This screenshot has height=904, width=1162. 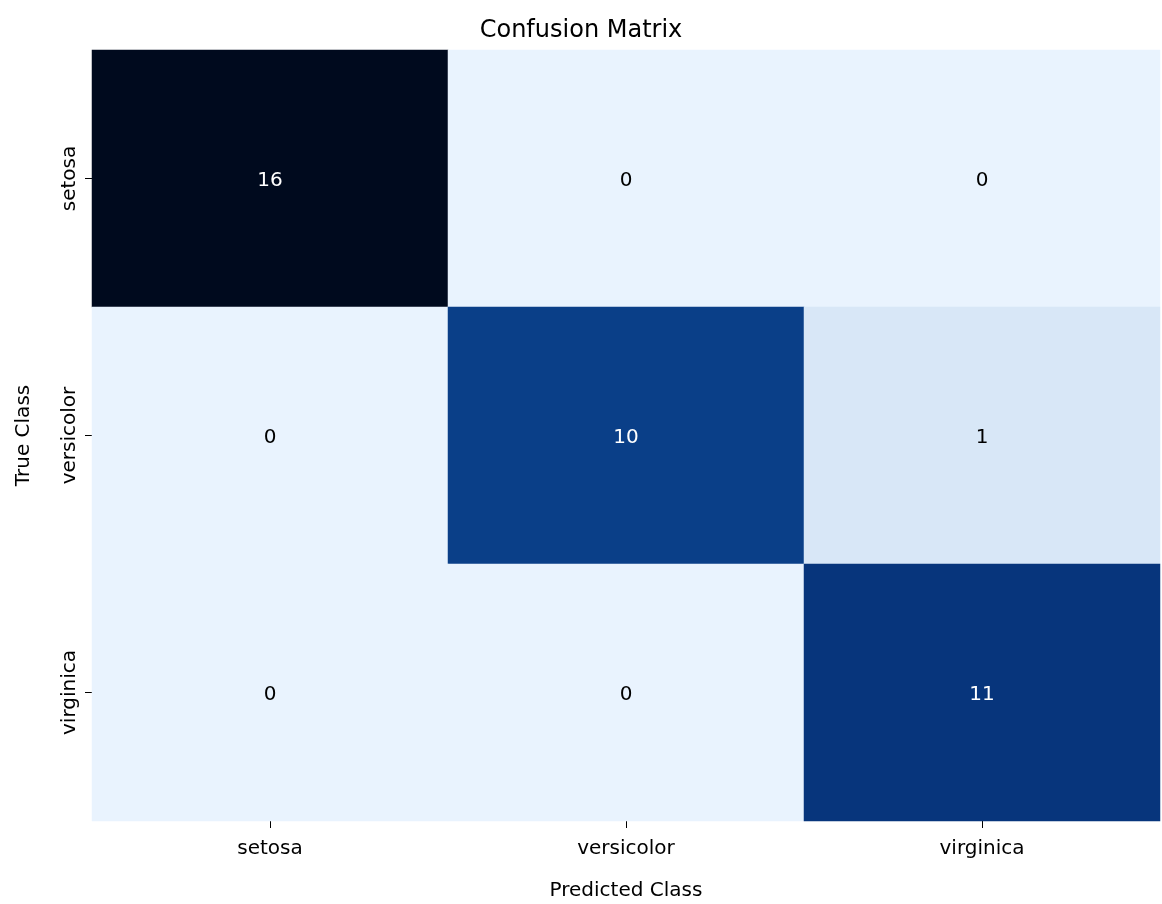 I want to click on y-axis-title: True Class, so click(x=22, y=436).